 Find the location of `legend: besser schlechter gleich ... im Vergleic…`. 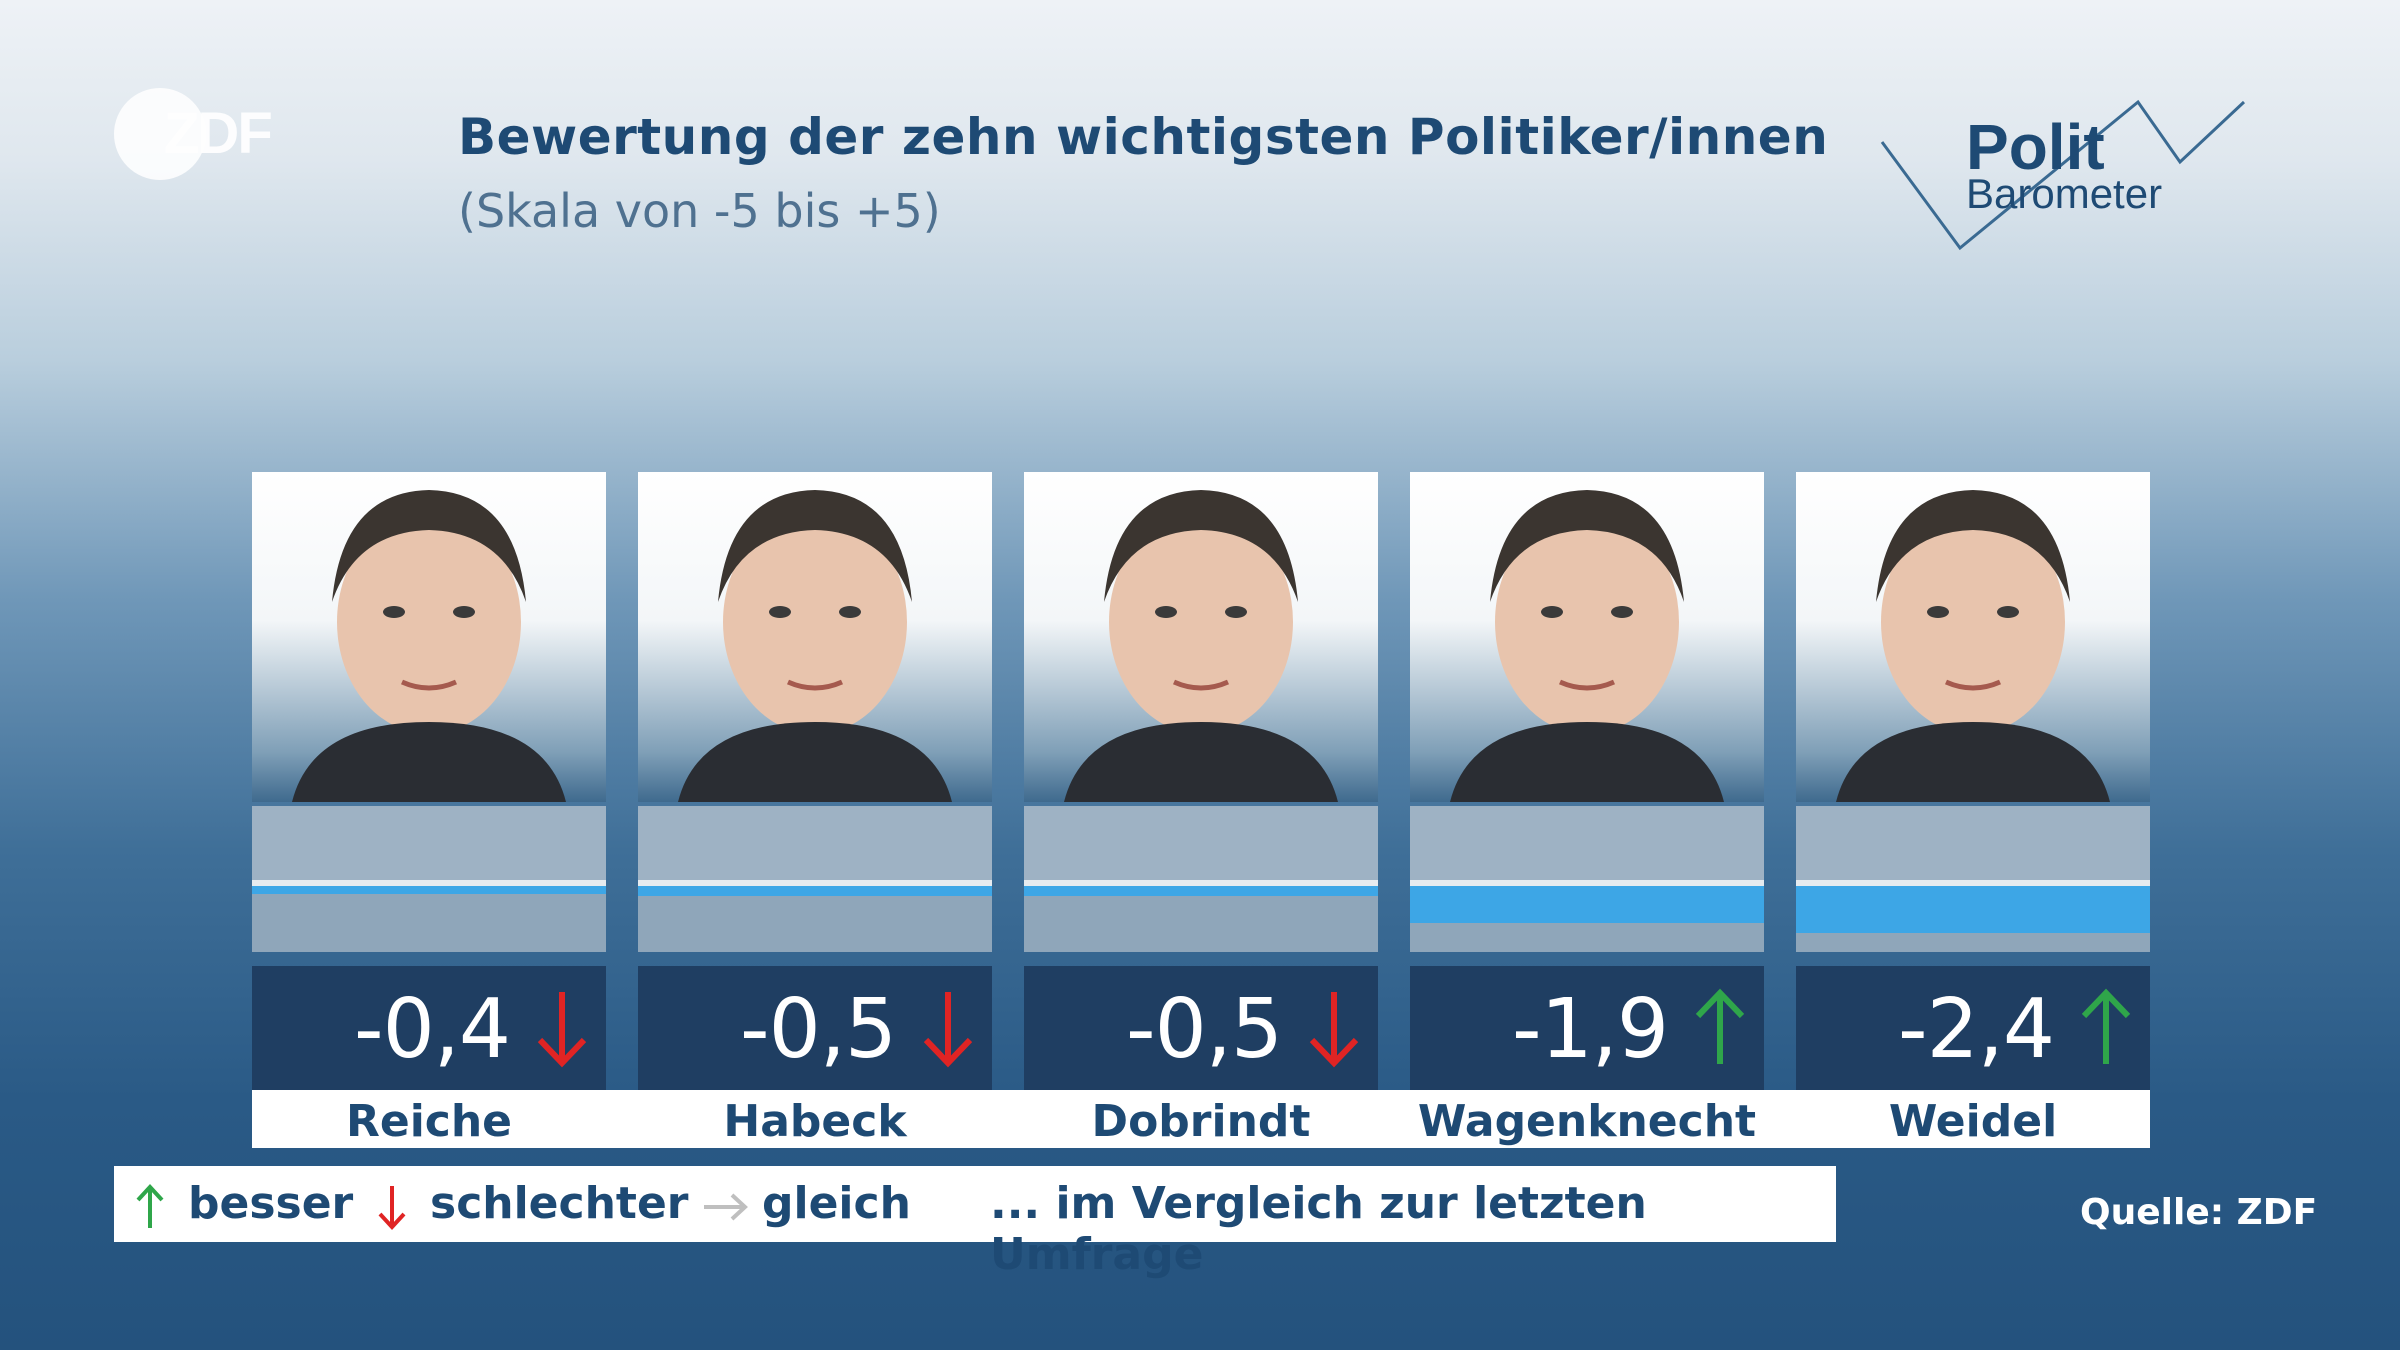

legend: besser schlechter gleich ... im Vergleic… is located at coordinates (975, 1223).